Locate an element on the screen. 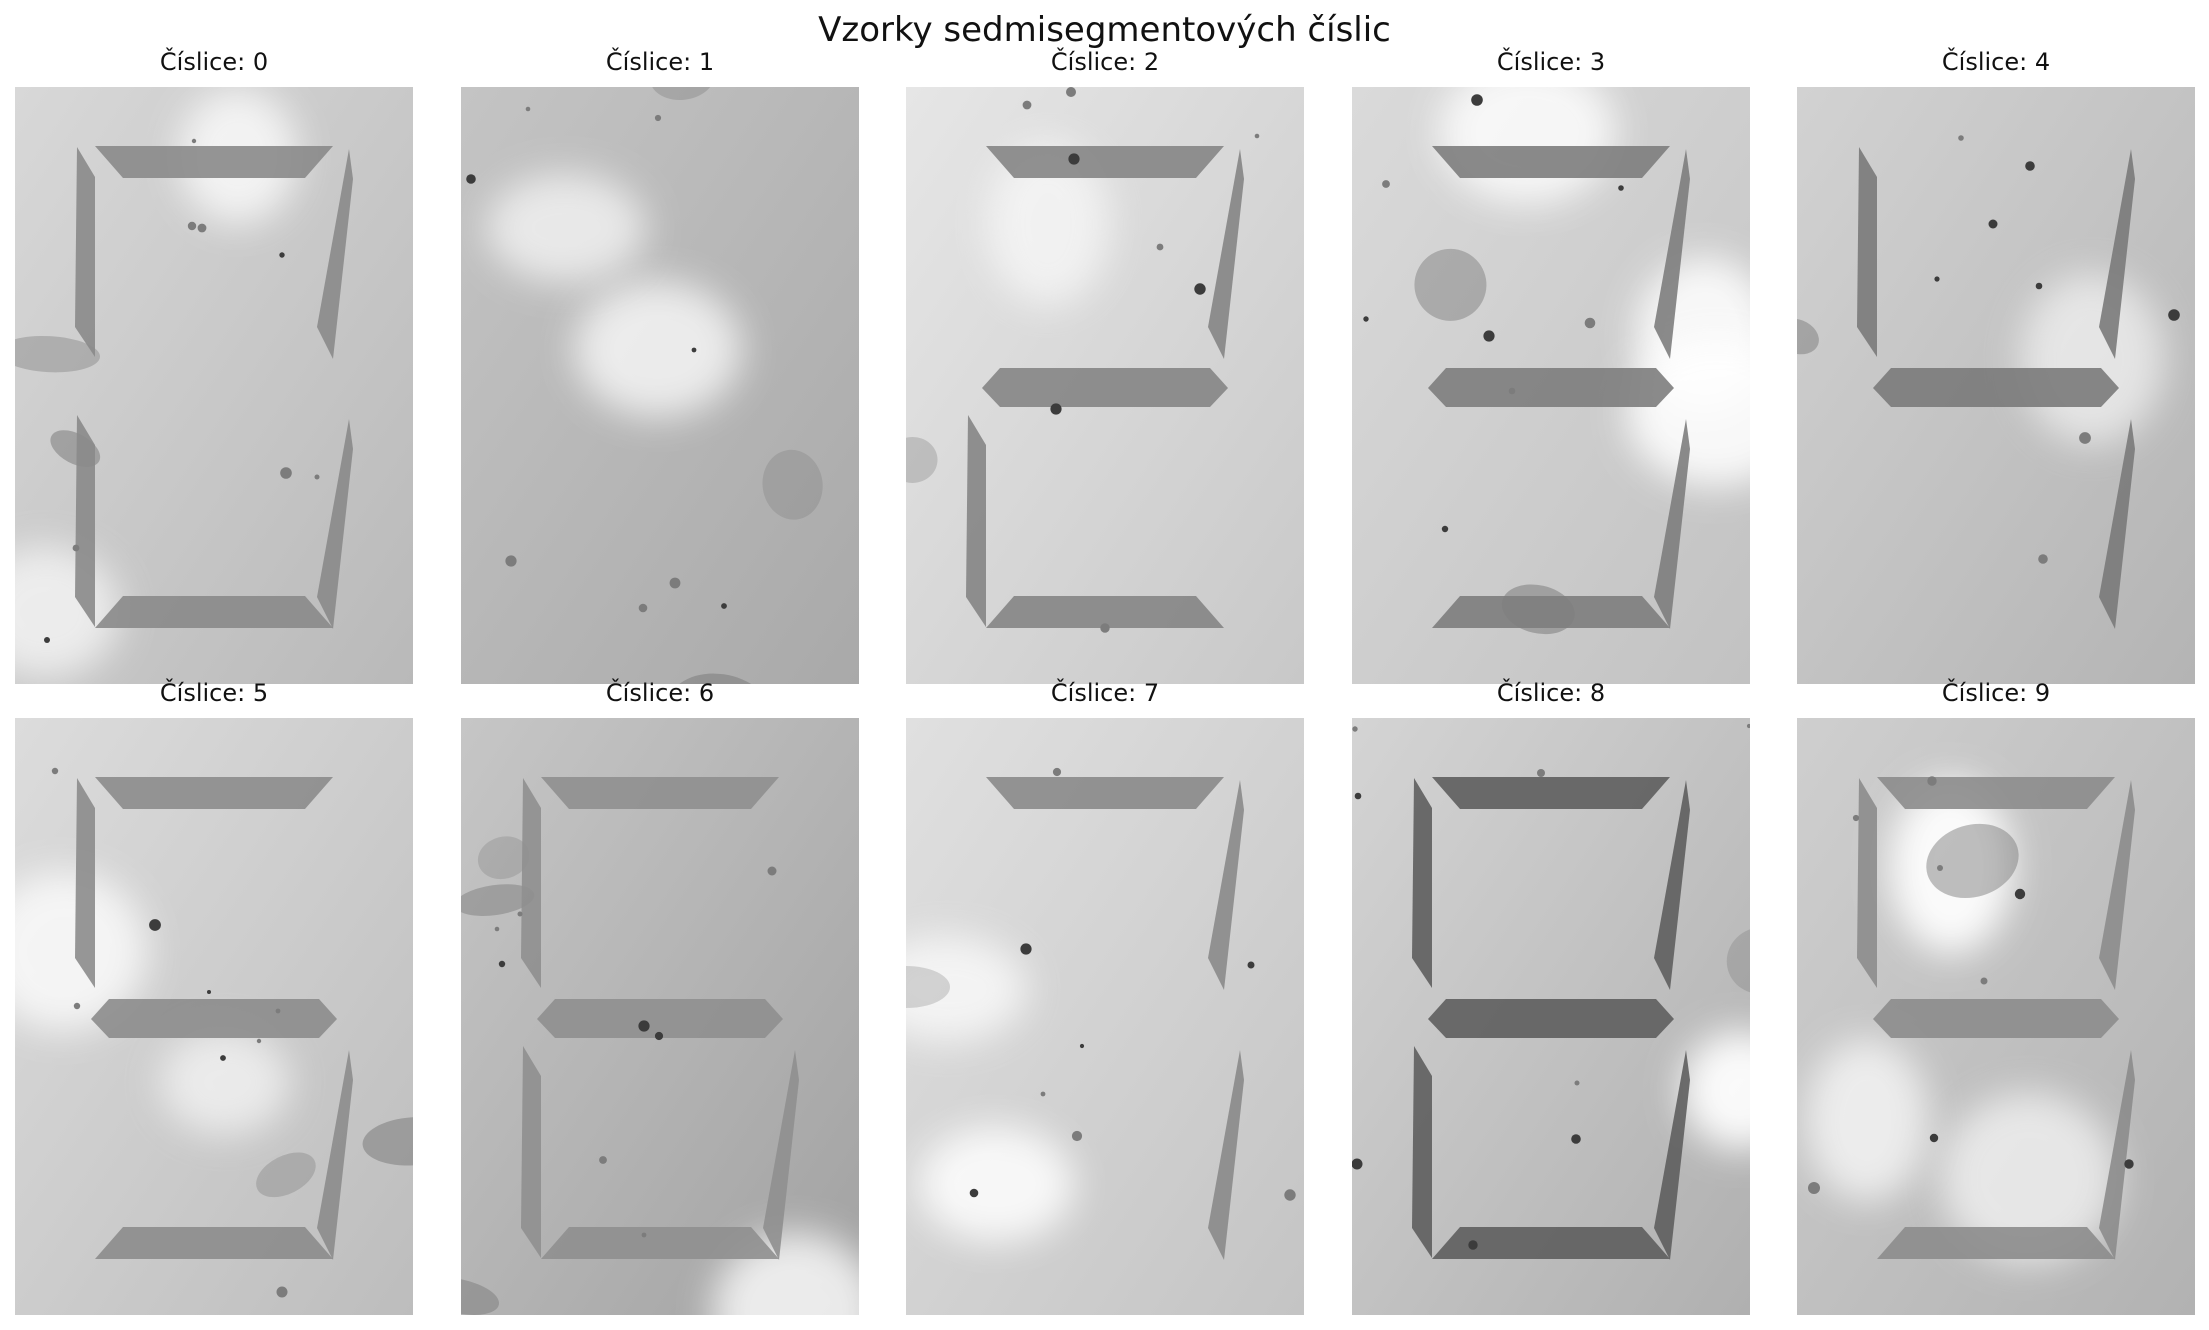  digit-sample-panel: Číslice: 0 is located at coordinates (214, 366).